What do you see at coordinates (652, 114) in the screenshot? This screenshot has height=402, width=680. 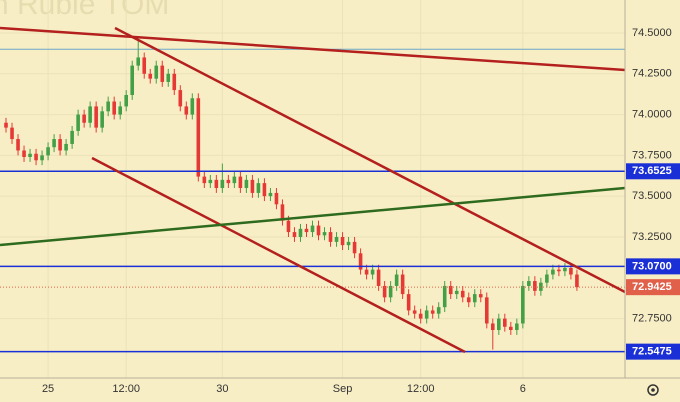 I see `y-tick-label: 74.0000` at bounding box center [652, 114].